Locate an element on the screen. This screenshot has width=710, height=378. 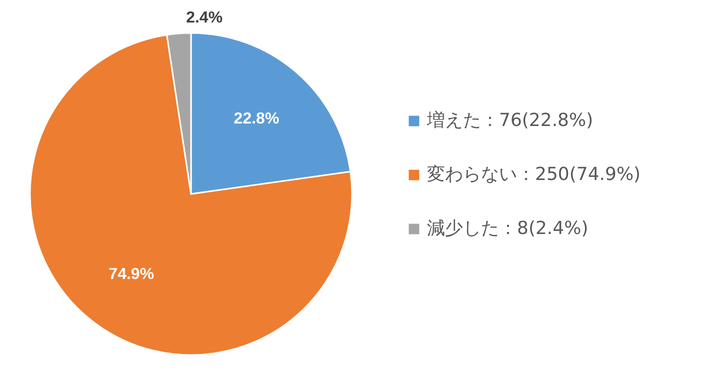
data-label: 74.9% is located at coordinates (131, 275).